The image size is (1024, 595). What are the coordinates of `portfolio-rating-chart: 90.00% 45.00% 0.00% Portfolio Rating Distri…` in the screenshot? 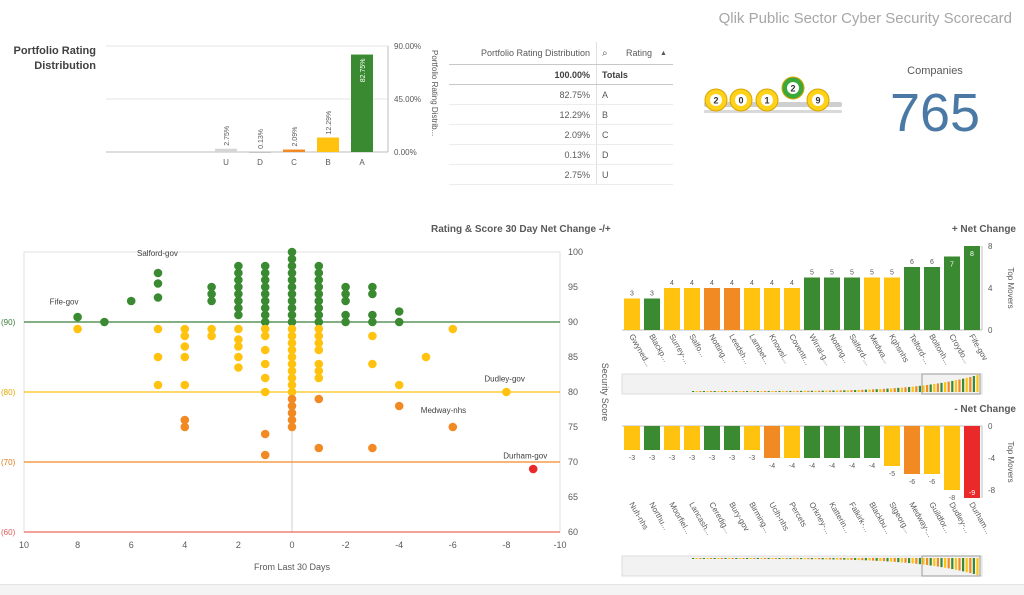 It's located at (272, 106).